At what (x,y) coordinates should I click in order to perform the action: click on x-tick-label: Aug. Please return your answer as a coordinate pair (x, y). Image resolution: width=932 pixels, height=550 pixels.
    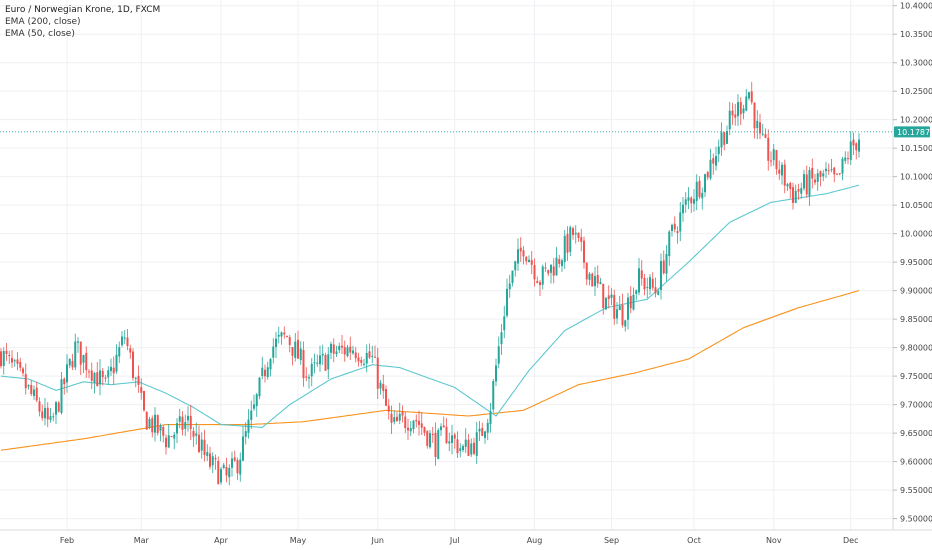
    Looking at the image, I should click on (535, 540).